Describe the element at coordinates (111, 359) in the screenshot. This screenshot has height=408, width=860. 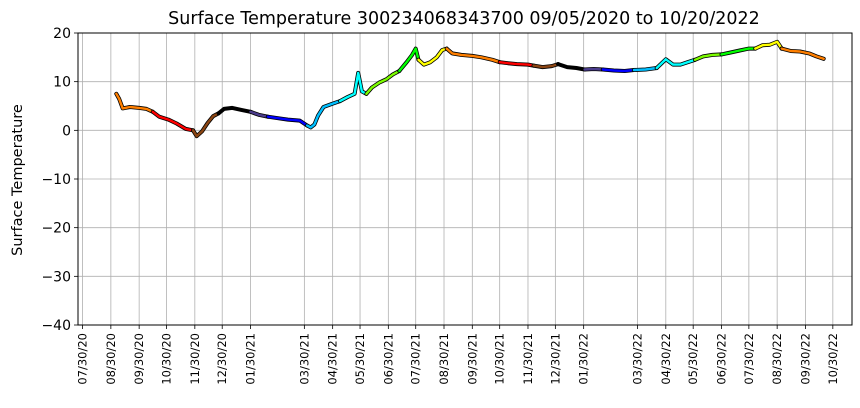
I see `x-tick-label: 08/30/20` at that location.